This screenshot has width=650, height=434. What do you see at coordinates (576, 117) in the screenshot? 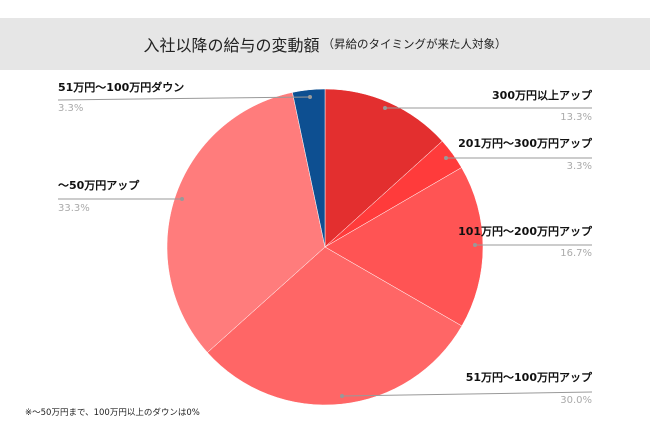
I see `slice-percent-label: 13.3%` at bounding box center [576, 117].